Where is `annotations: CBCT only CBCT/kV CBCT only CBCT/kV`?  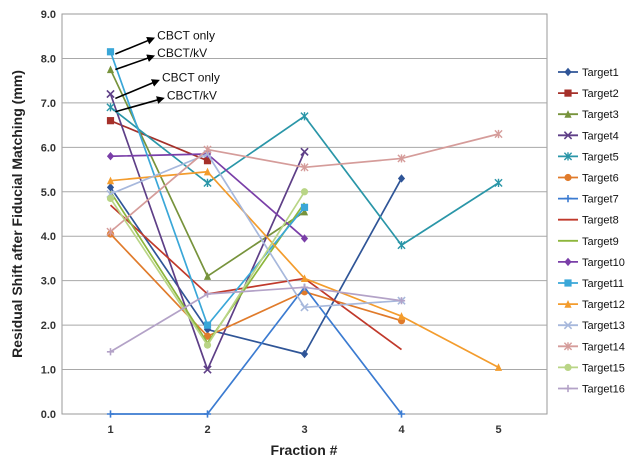 annotations: CBCT only CBCT/kV CBCT only CBCT/kV is located at coordinates (167, 70).